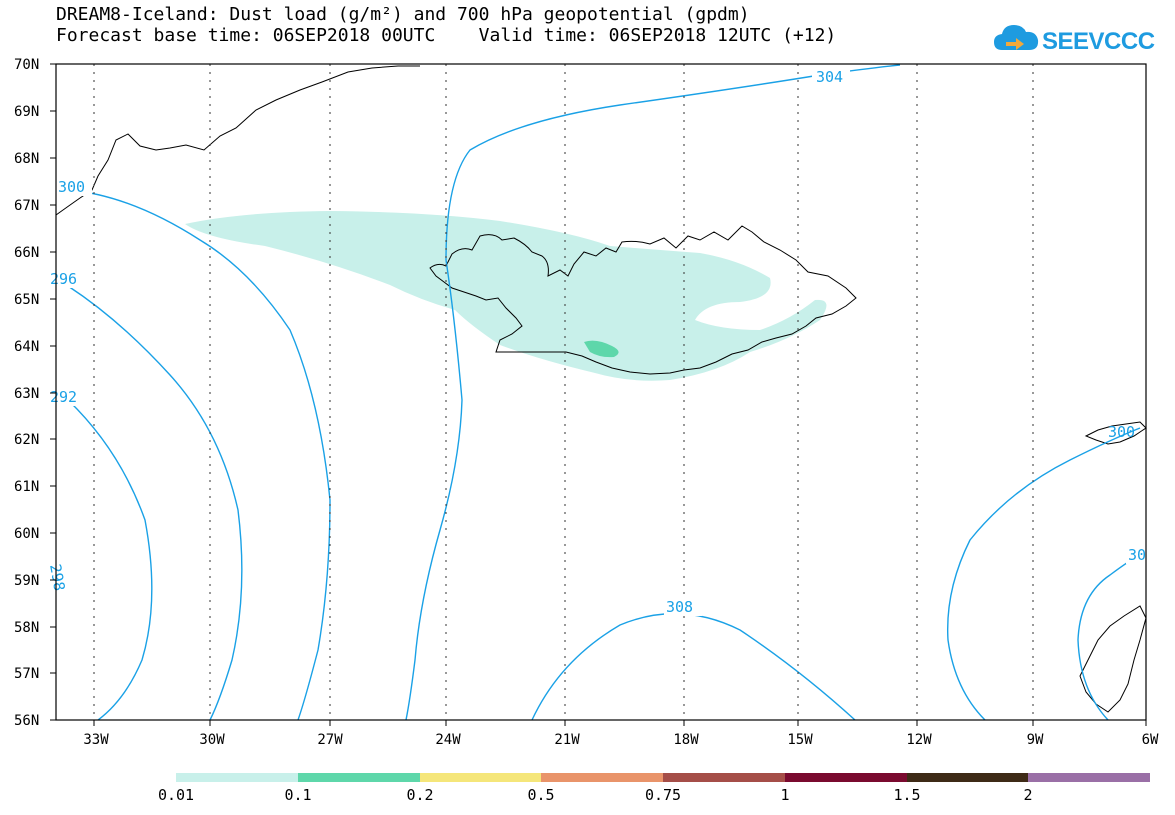  Describe the element at coordinates (298, 795) in the screenshot. I see `colorbar-label: 0.1` at that location.